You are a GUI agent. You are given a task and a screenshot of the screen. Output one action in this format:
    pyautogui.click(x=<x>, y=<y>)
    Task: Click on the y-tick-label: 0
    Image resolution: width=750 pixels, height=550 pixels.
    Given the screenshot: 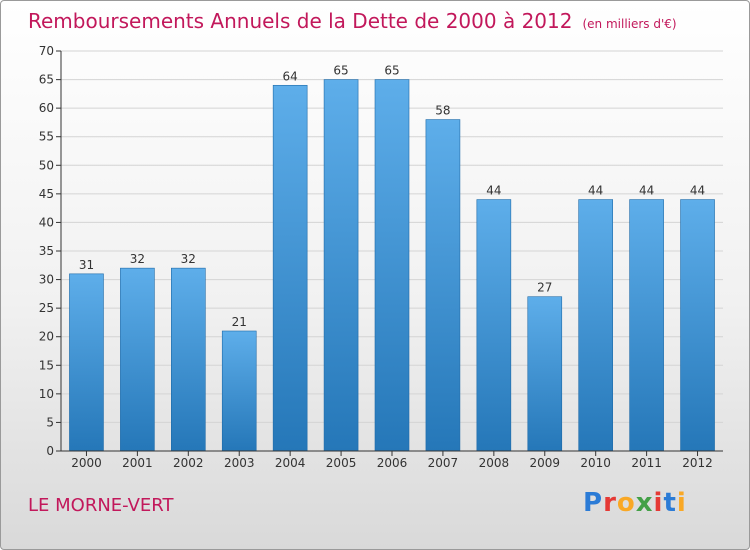 What is the action you would take?
    pyautogui.click(x=50, y=451)
    